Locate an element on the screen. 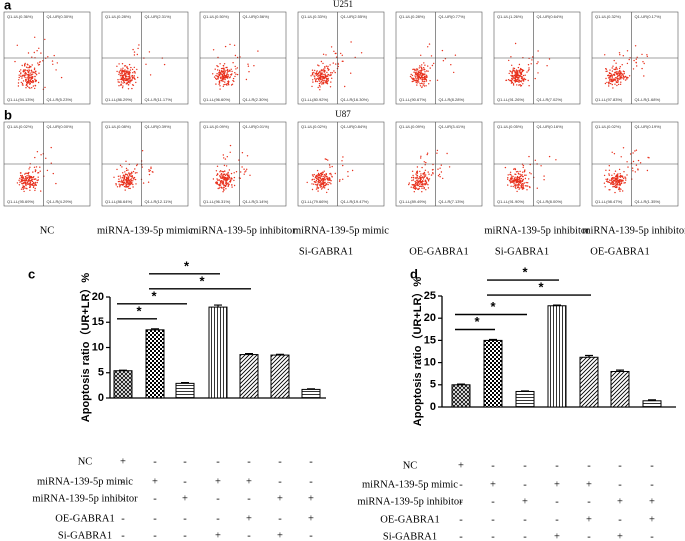 The height and width of the screenshot is (541, 685). quadrant-label: Q1-LL(91.90%) is located at coordinates (511, 201).